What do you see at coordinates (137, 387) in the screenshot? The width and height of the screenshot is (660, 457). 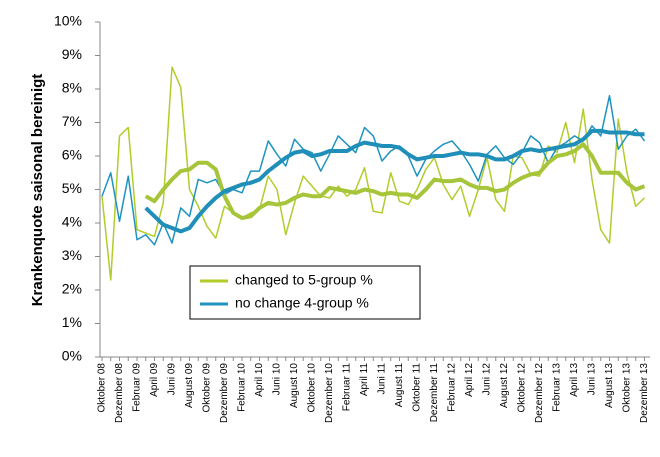 I see `x-tick-label: Februar 09` at bounding box center [137, 387].